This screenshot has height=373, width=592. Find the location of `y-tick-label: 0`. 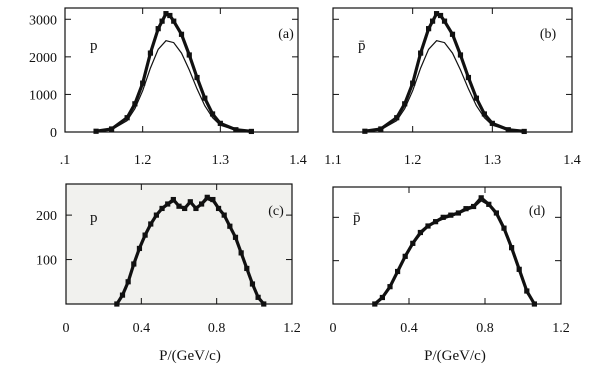

y-tick-label: 0 is located at coordinates (53, 133).